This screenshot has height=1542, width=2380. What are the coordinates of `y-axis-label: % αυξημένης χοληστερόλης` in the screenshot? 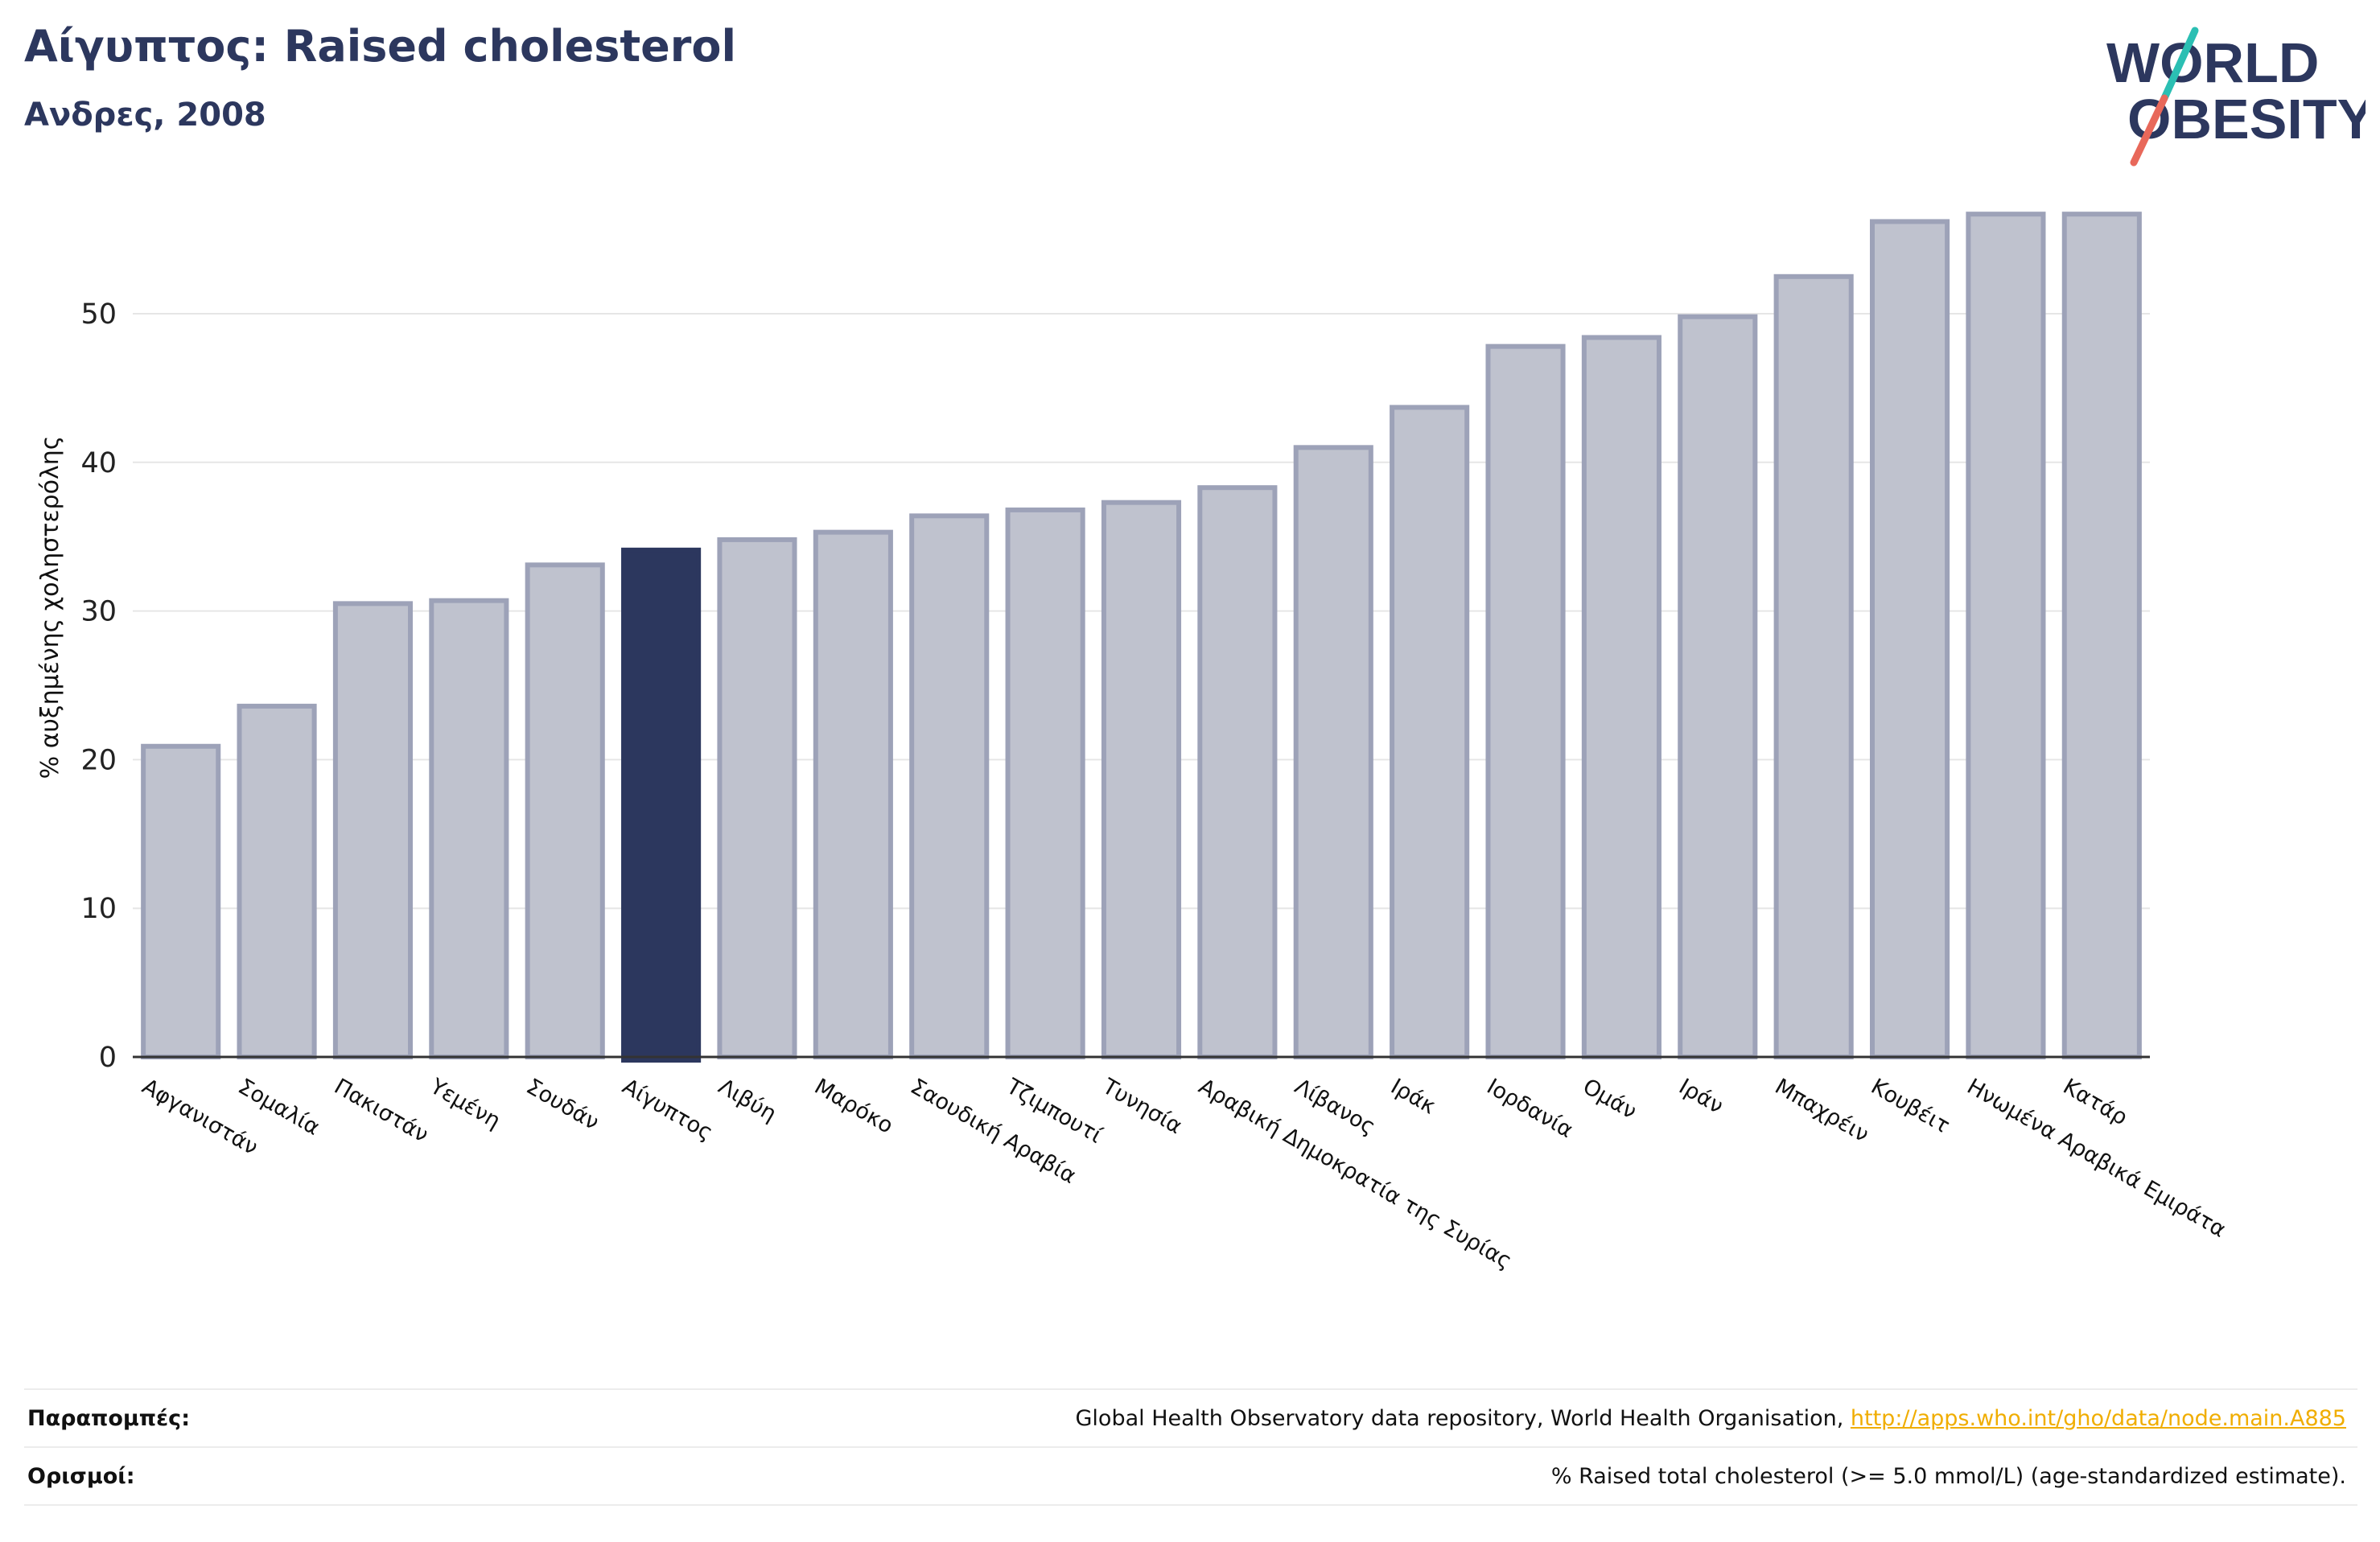 It's located at (50, 607).